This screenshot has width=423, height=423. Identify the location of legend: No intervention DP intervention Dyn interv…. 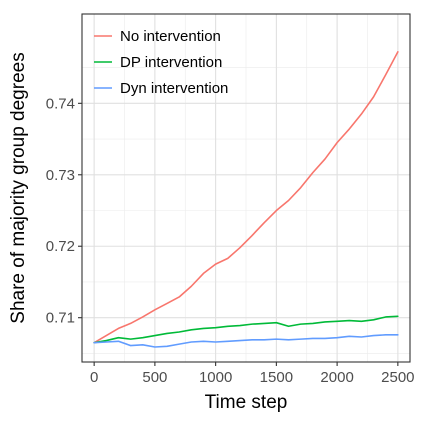
(161, 62).